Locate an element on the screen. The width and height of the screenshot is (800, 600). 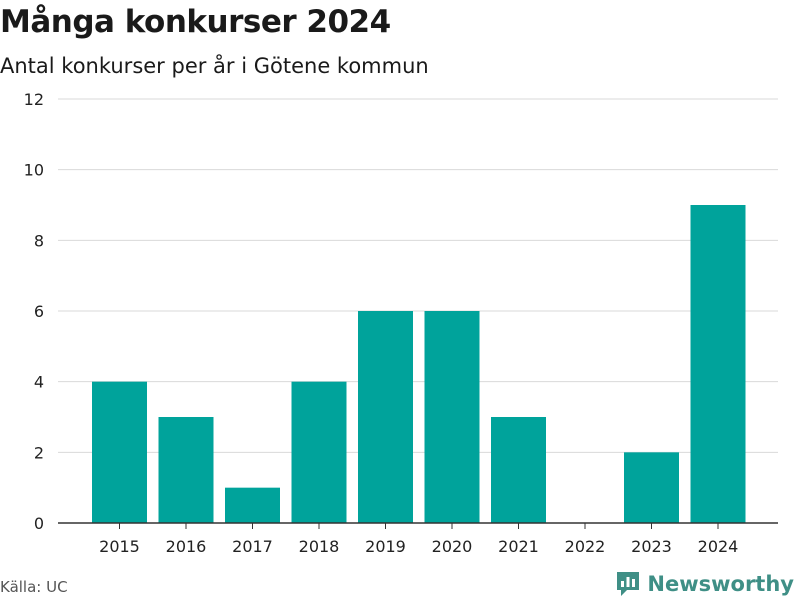
y-axis-ticks: 0 2 4 6 8 10 12 is located at coordinates (34, 311).